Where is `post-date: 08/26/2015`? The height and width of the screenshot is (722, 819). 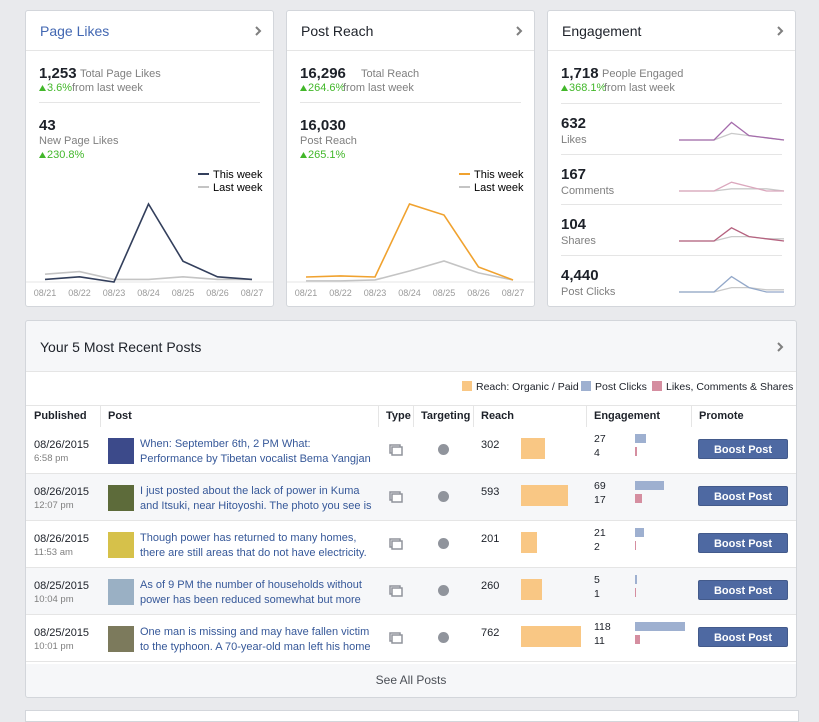 post-date: 08/26/2015 is located at coordinates (62, 492).